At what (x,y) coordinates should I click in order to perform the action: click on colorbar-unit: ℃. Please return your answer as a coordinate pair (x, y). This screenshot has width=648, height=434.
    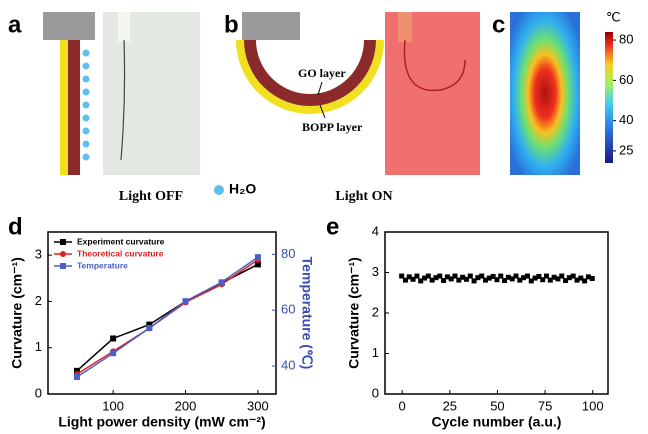
    Looking at the image, I should click on (613, 16).